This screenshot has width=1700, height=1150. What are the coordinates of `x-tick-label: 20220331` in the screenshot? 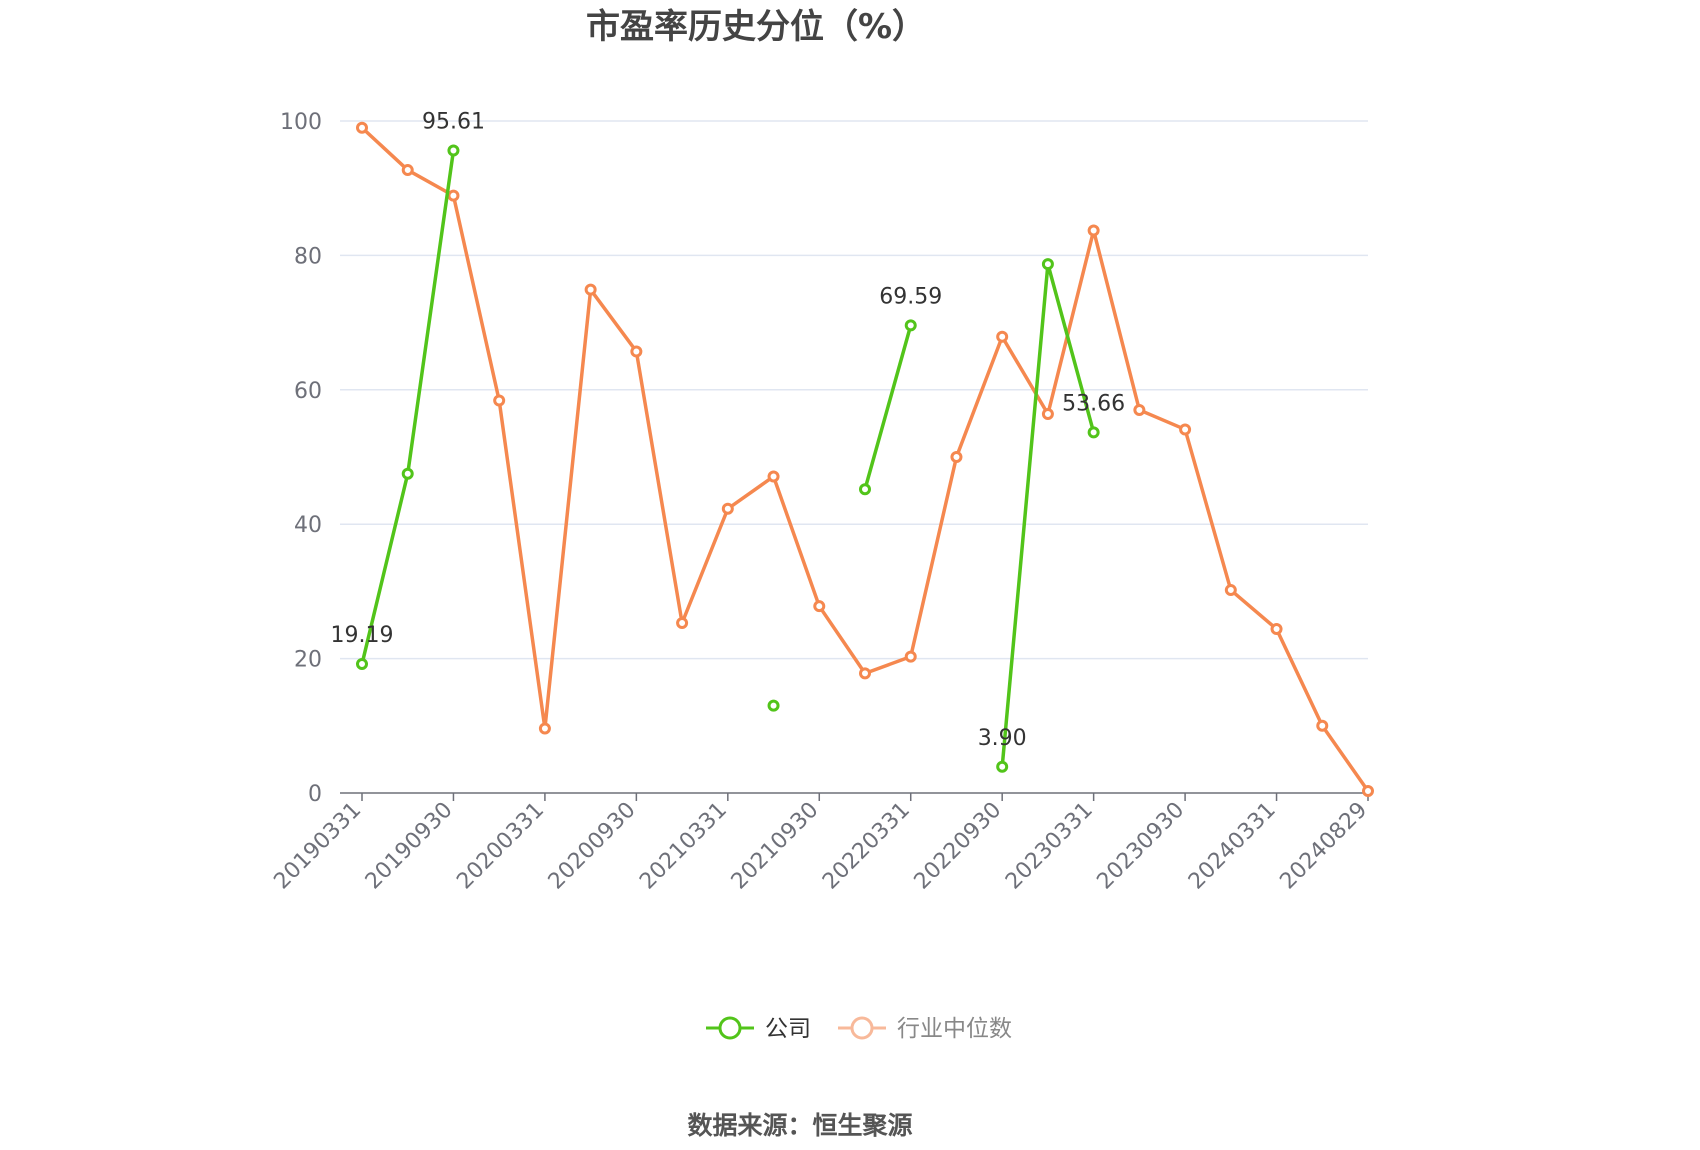 It's located at (866, 846).